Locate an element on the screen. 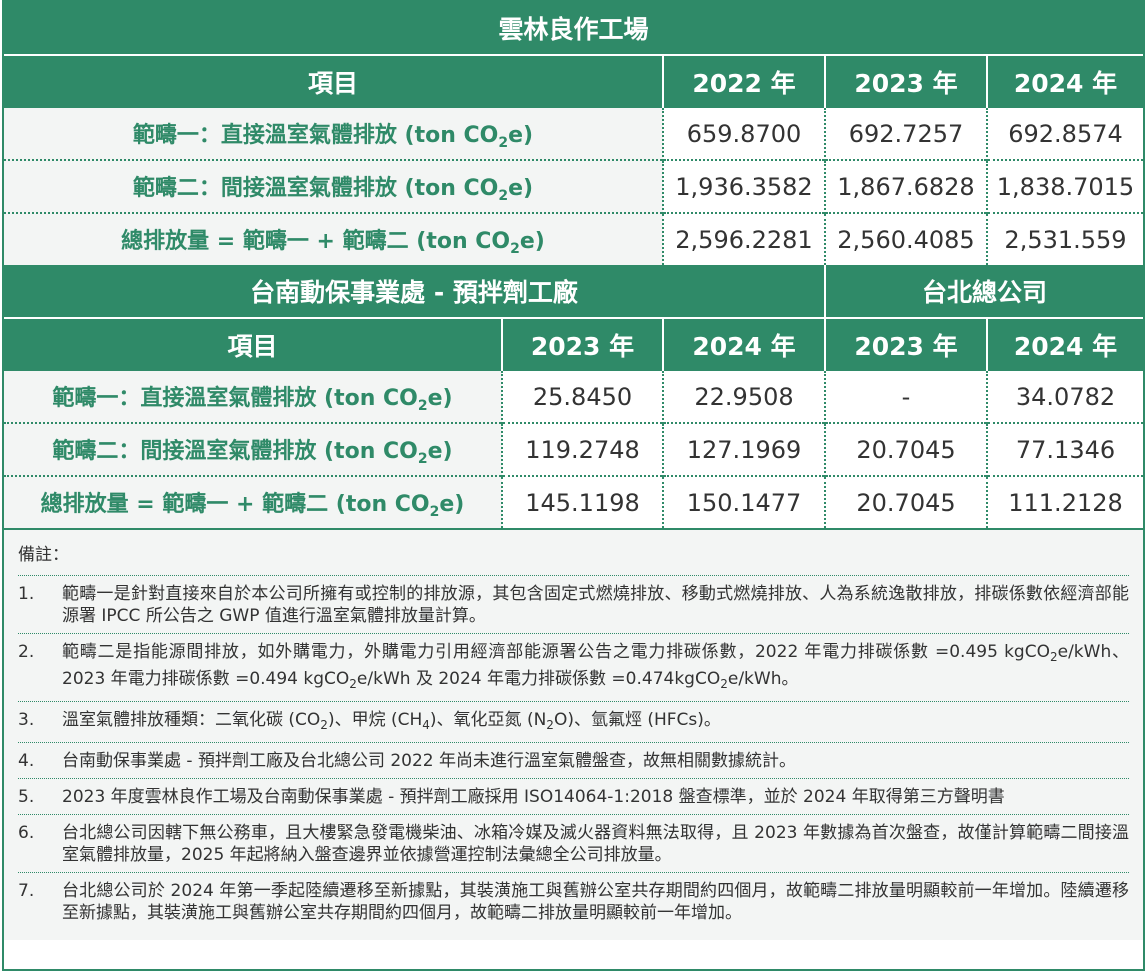 This screenshot has height=973, width=1147. cell-value: 692.8574 is located at coordinates (1064, 134).